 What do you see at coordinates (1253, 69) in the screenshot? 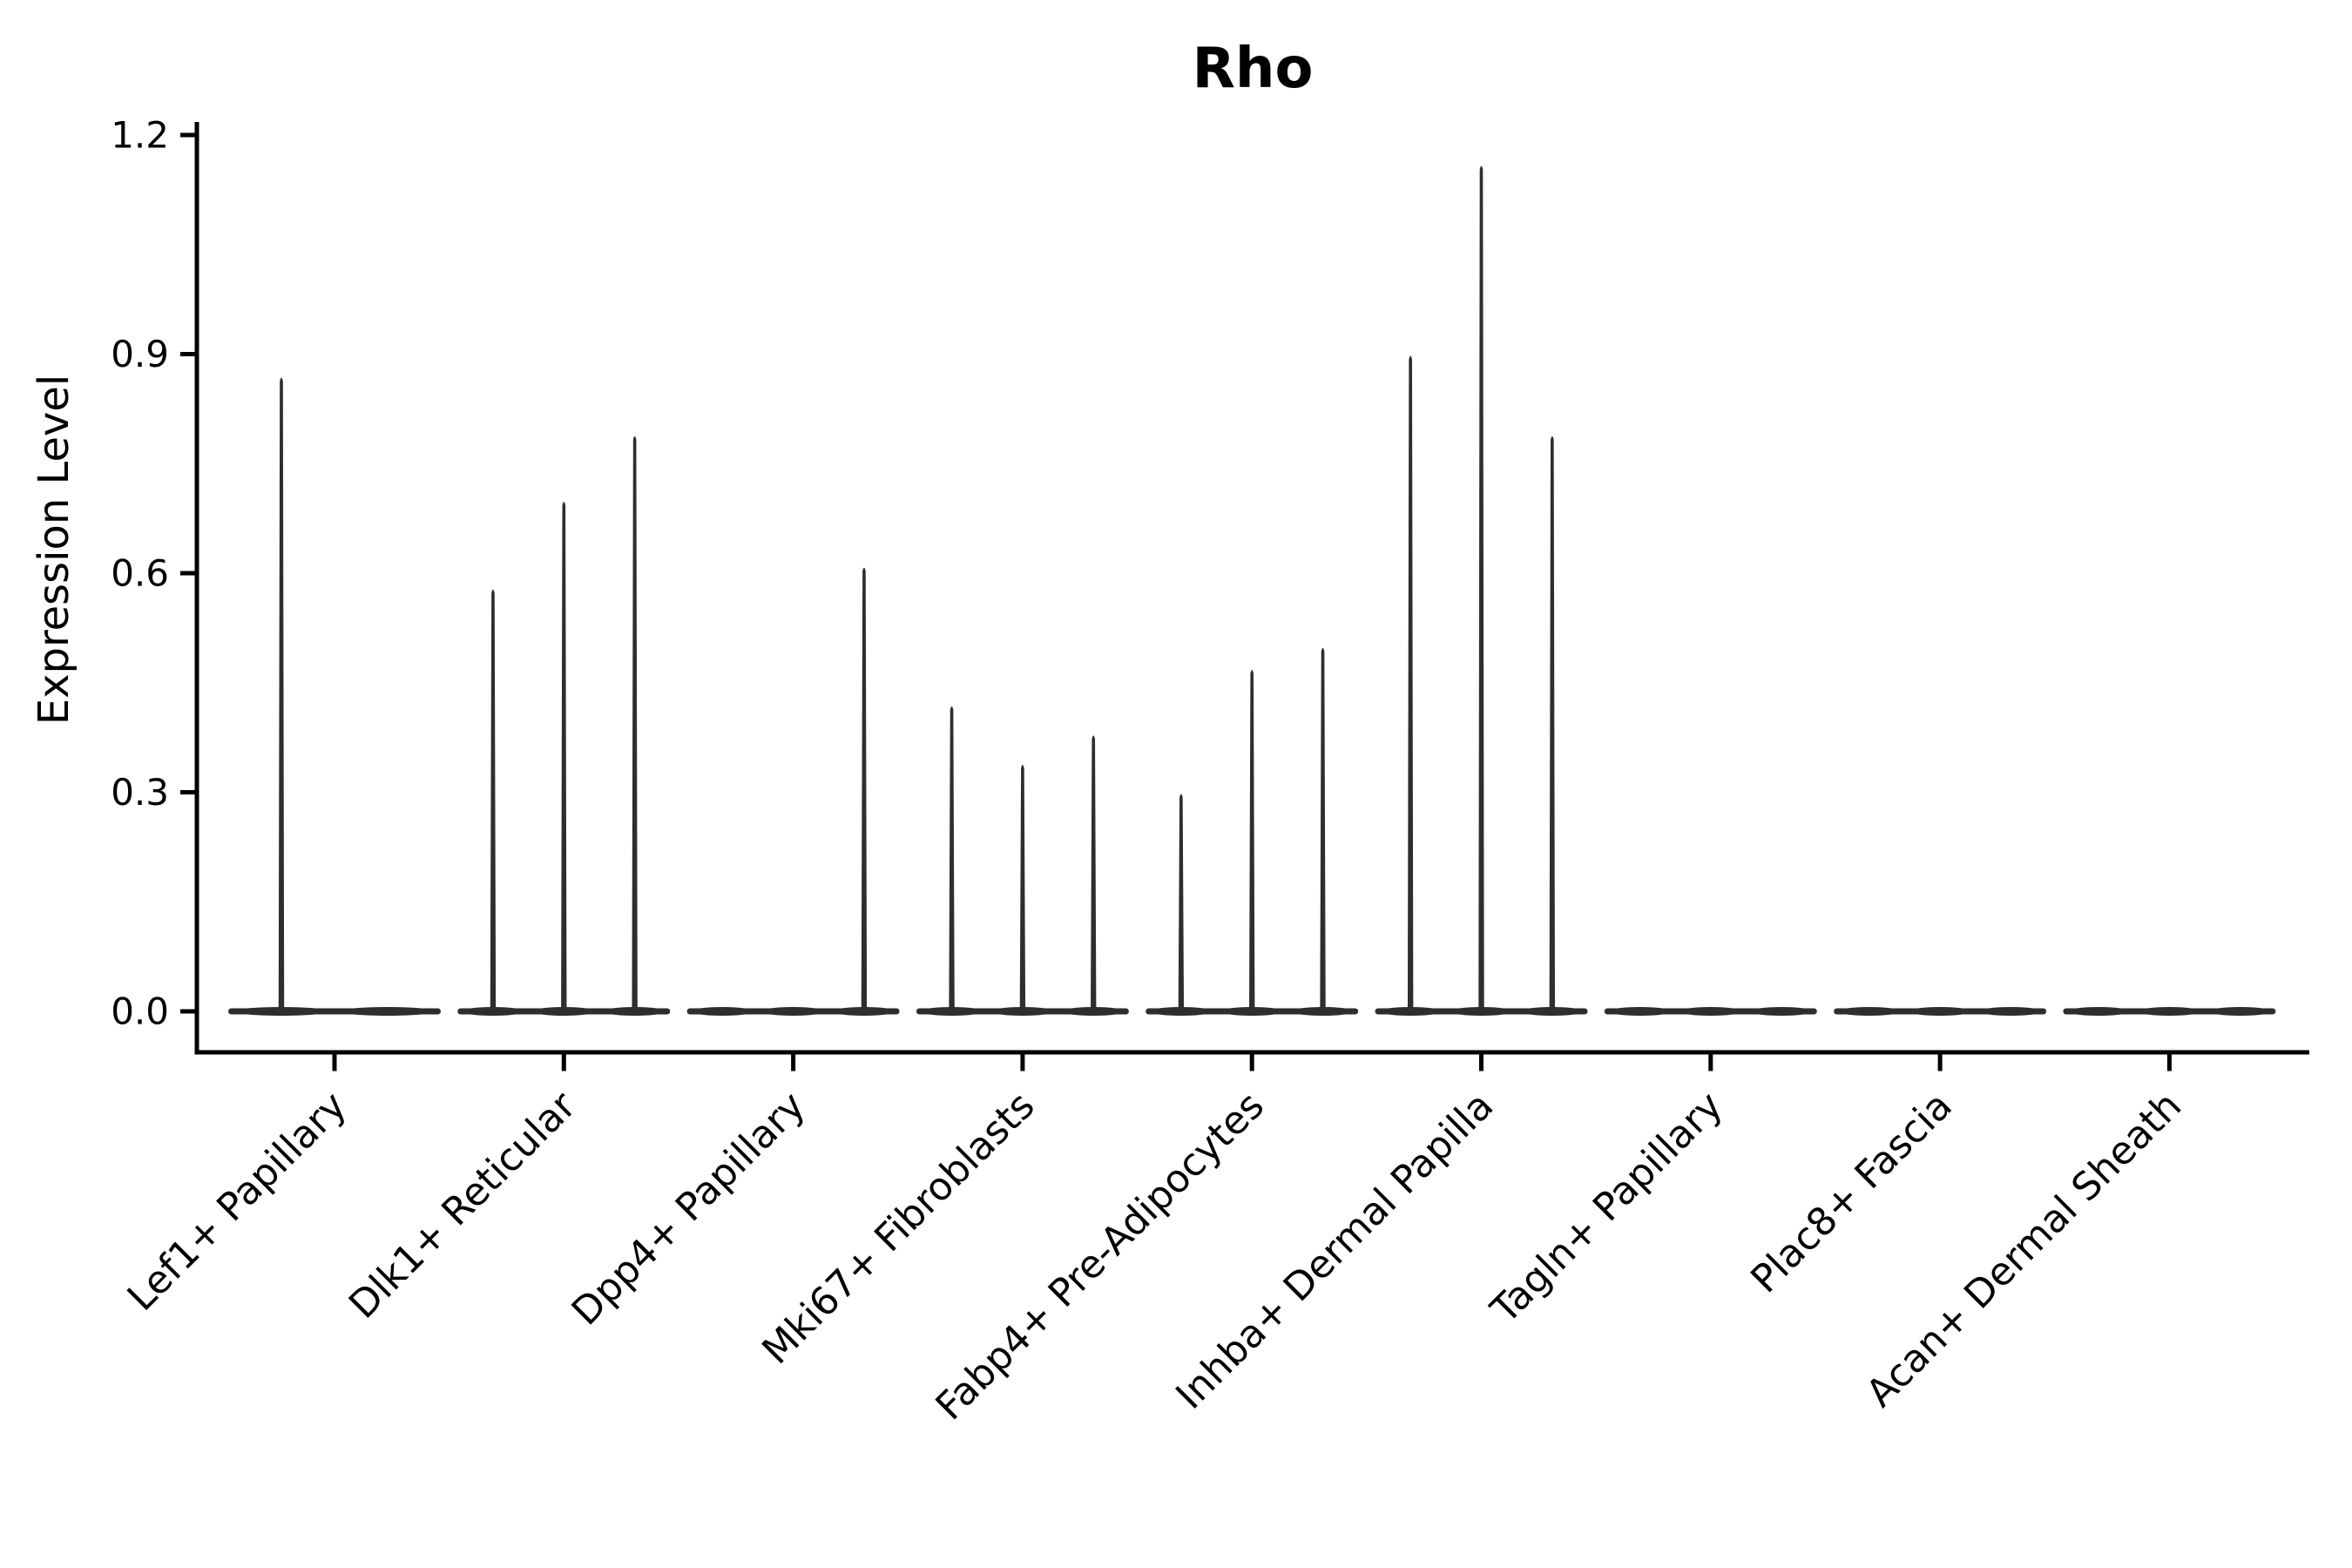
I see `plot-title: Rho` at bounding box center [1253, 69].